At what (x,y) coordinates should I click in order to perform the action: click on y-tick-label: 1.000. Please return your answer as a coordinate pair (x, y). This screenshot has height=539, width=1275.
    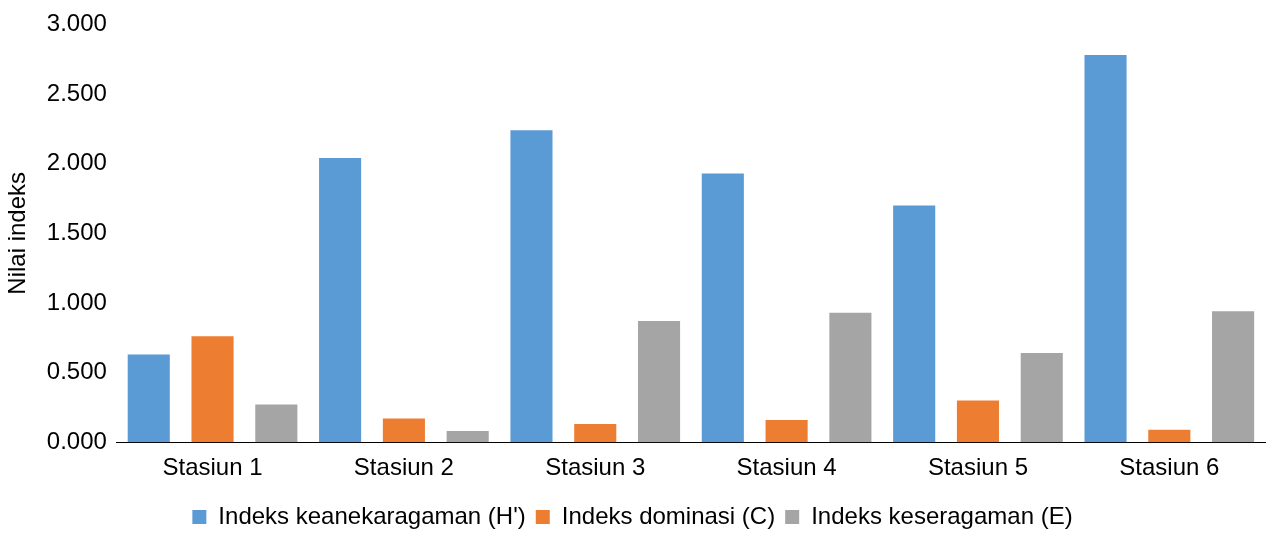
    Looking at the image, I should click on (76, 301).